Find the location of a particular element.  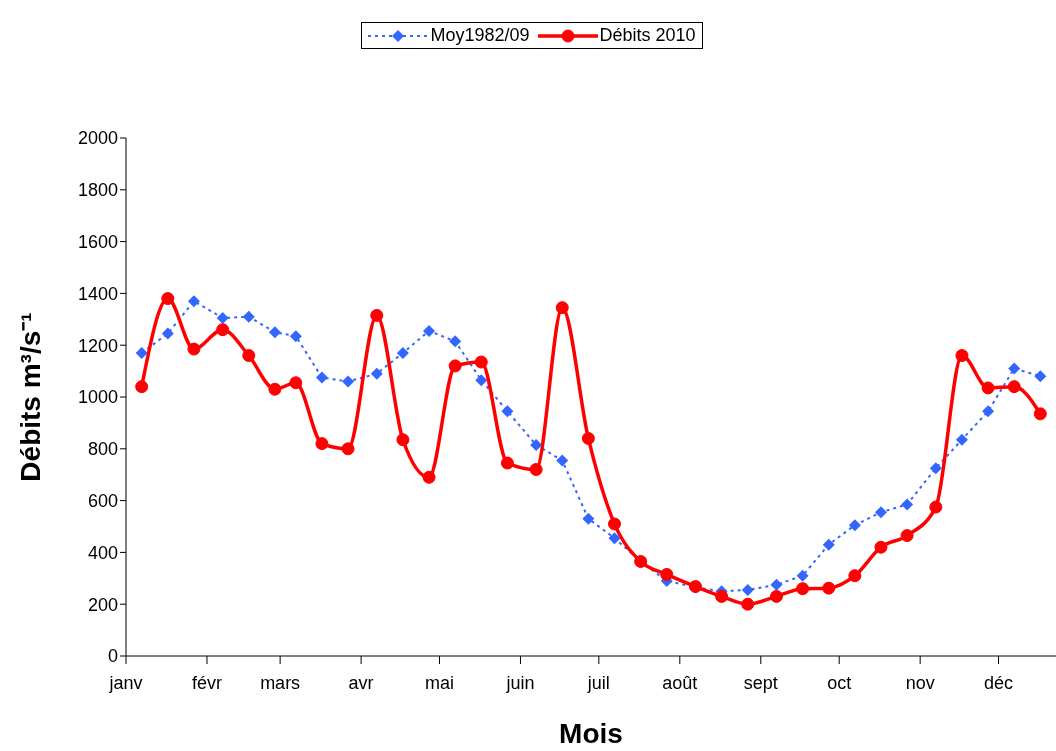

x-axis-title: Mois is located at coordinates (591, 733).